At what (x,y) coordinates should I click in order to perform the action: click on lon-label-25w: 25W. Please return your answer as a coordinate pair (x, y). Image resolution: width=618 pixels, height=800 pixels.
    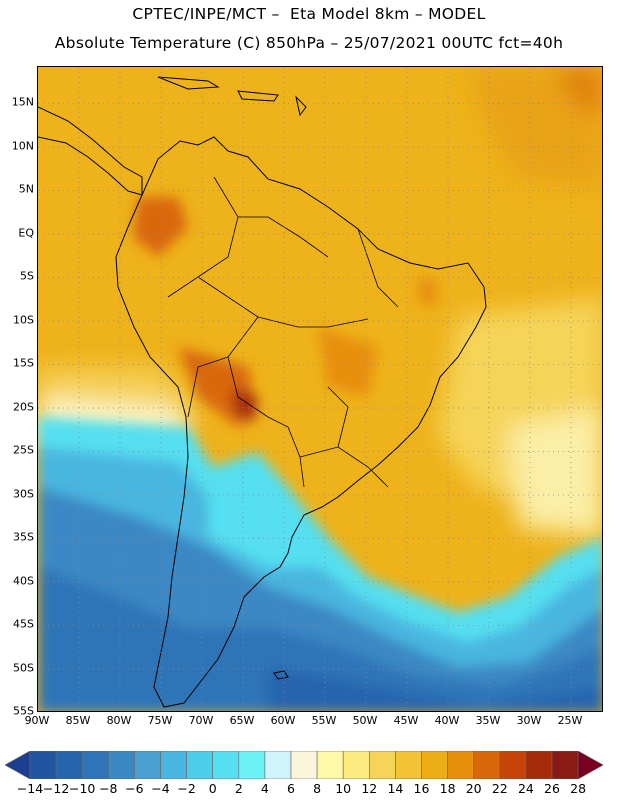
    Looking at the image, I should click on (570, 720).